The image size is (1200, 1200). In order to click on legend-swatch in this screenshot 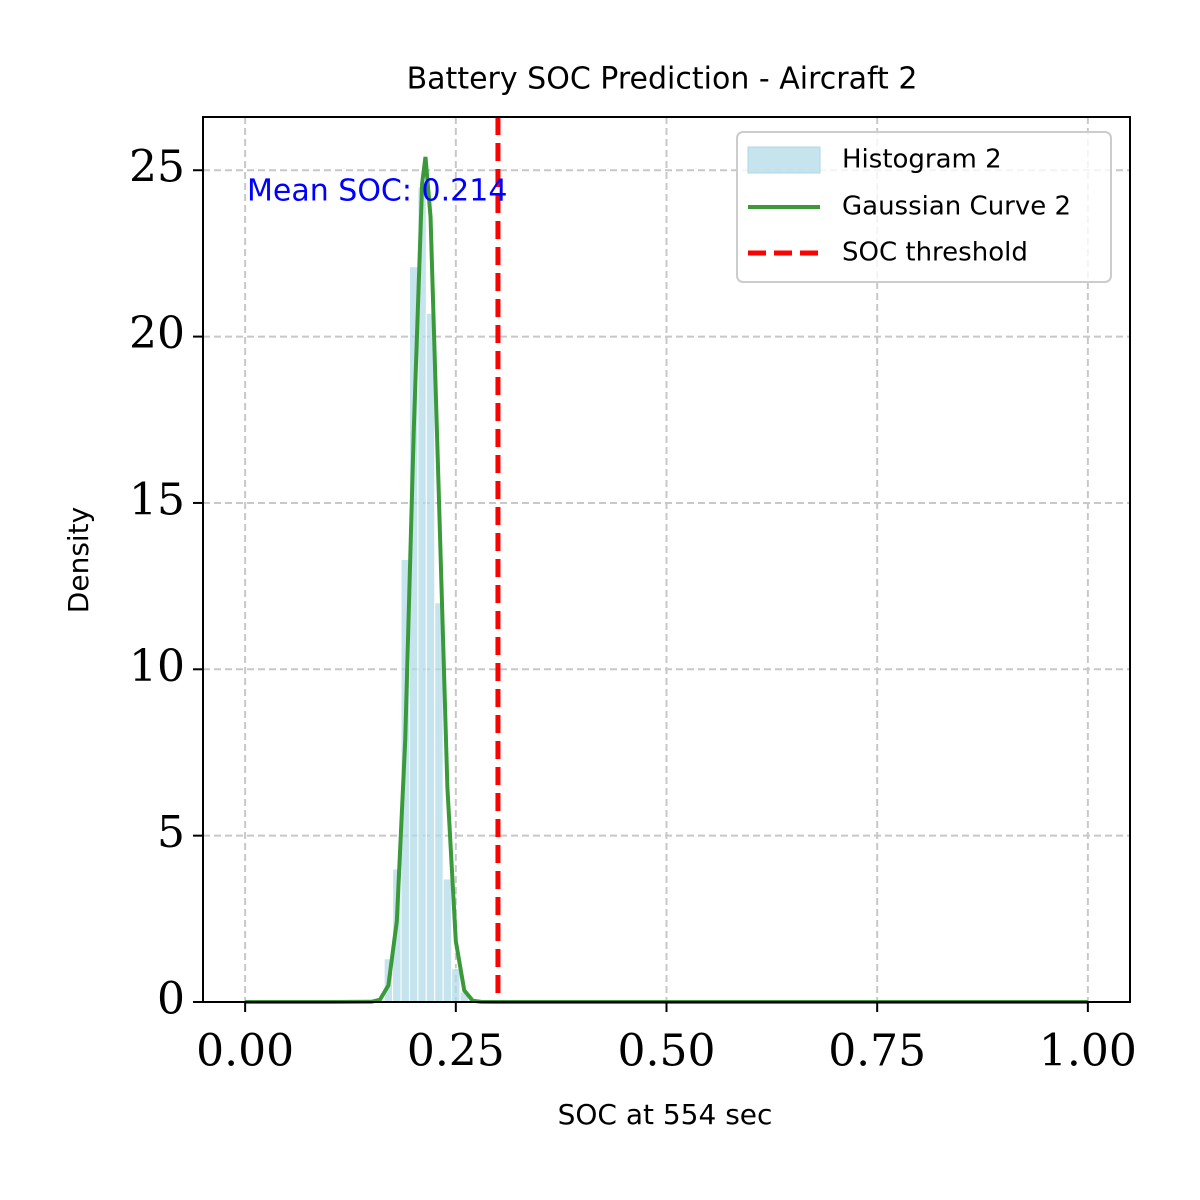, I will do `click(784, 160)`.